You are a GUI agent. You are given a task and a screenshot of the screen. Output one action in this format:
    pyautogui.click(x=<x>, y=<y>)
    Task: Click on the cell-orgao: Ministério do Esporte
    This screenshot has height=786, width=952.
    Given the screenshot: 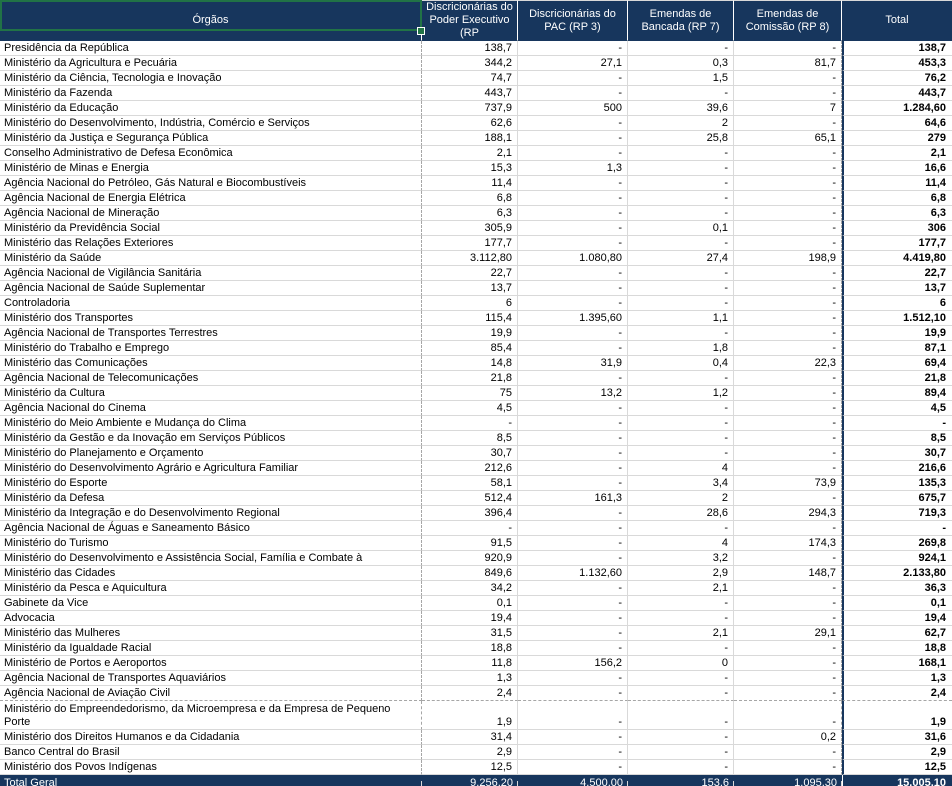 What is the action you would take?
    pyautogui.click(x=211, y=483)
    